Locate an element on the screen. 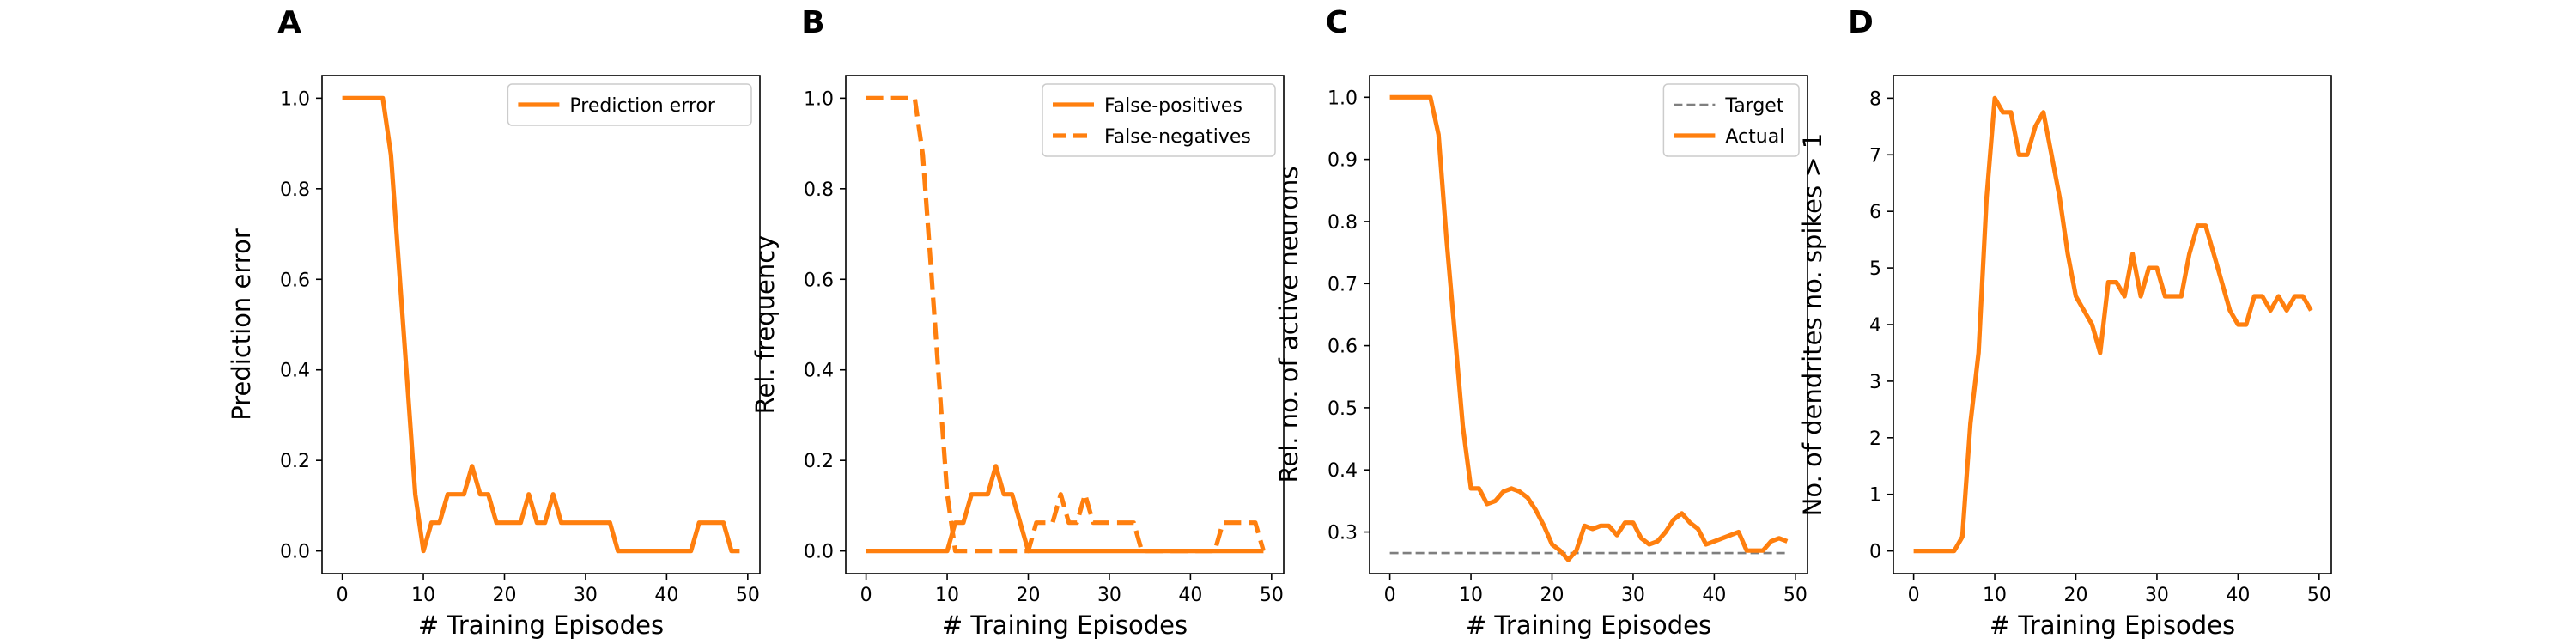 Image resolution: width=2576 pixels, height=644 pixels. y-axis-label: Rel. no. of active neurons is located at coordinates (1288, 325).